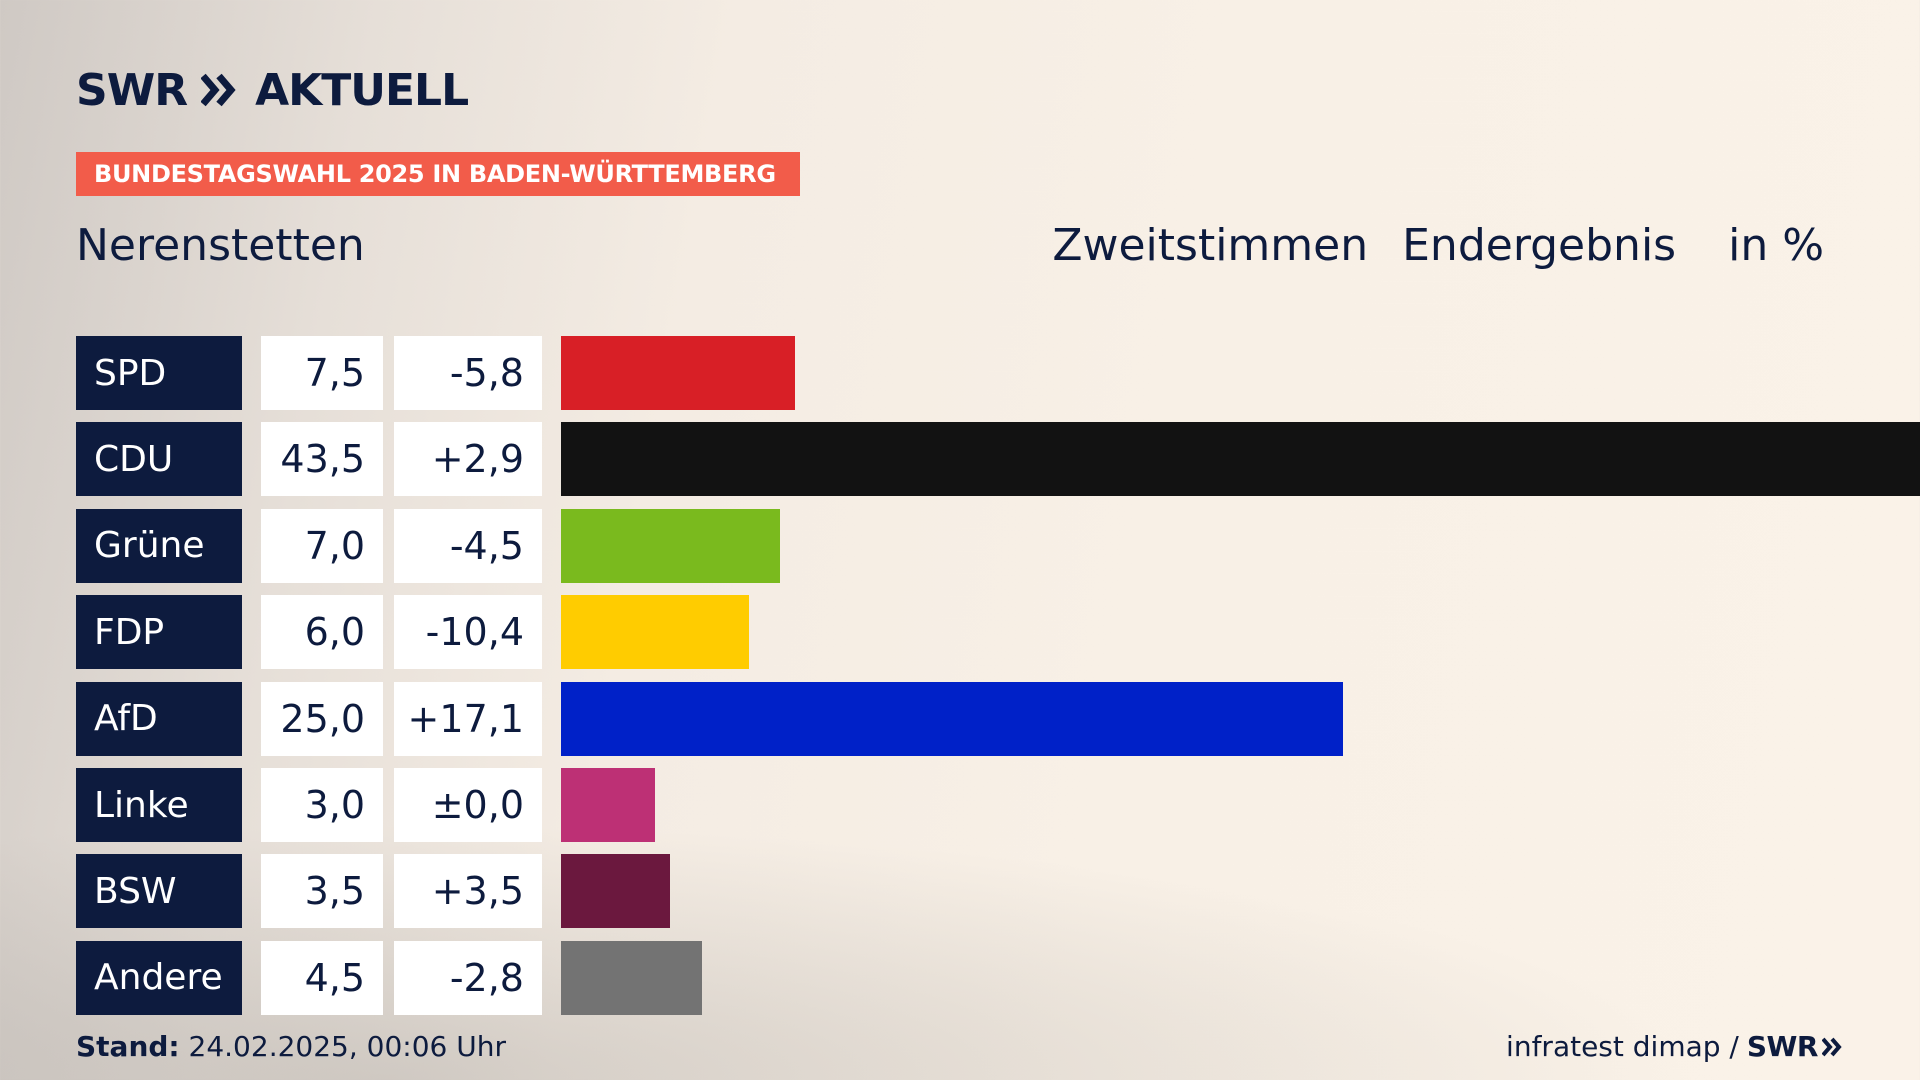 The image size is (1920, 1080). I want to click on chart-header: Zweitstimmen Endergebnis in %, so click(1438, 245).